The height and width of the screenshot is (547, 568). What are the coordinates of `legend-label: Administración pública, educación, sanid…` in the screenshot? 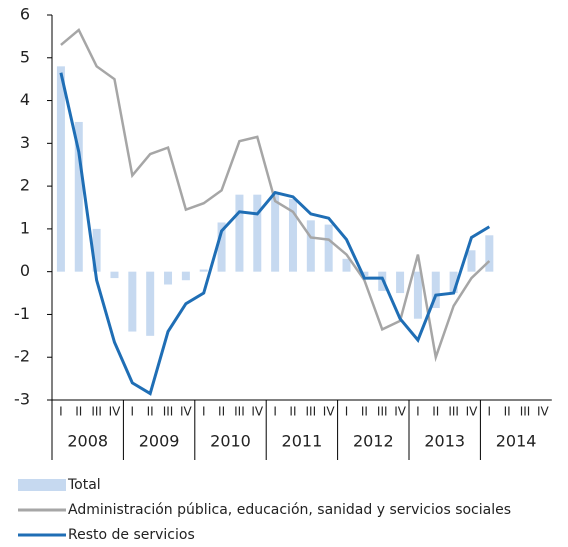 It's located at (289, 510).